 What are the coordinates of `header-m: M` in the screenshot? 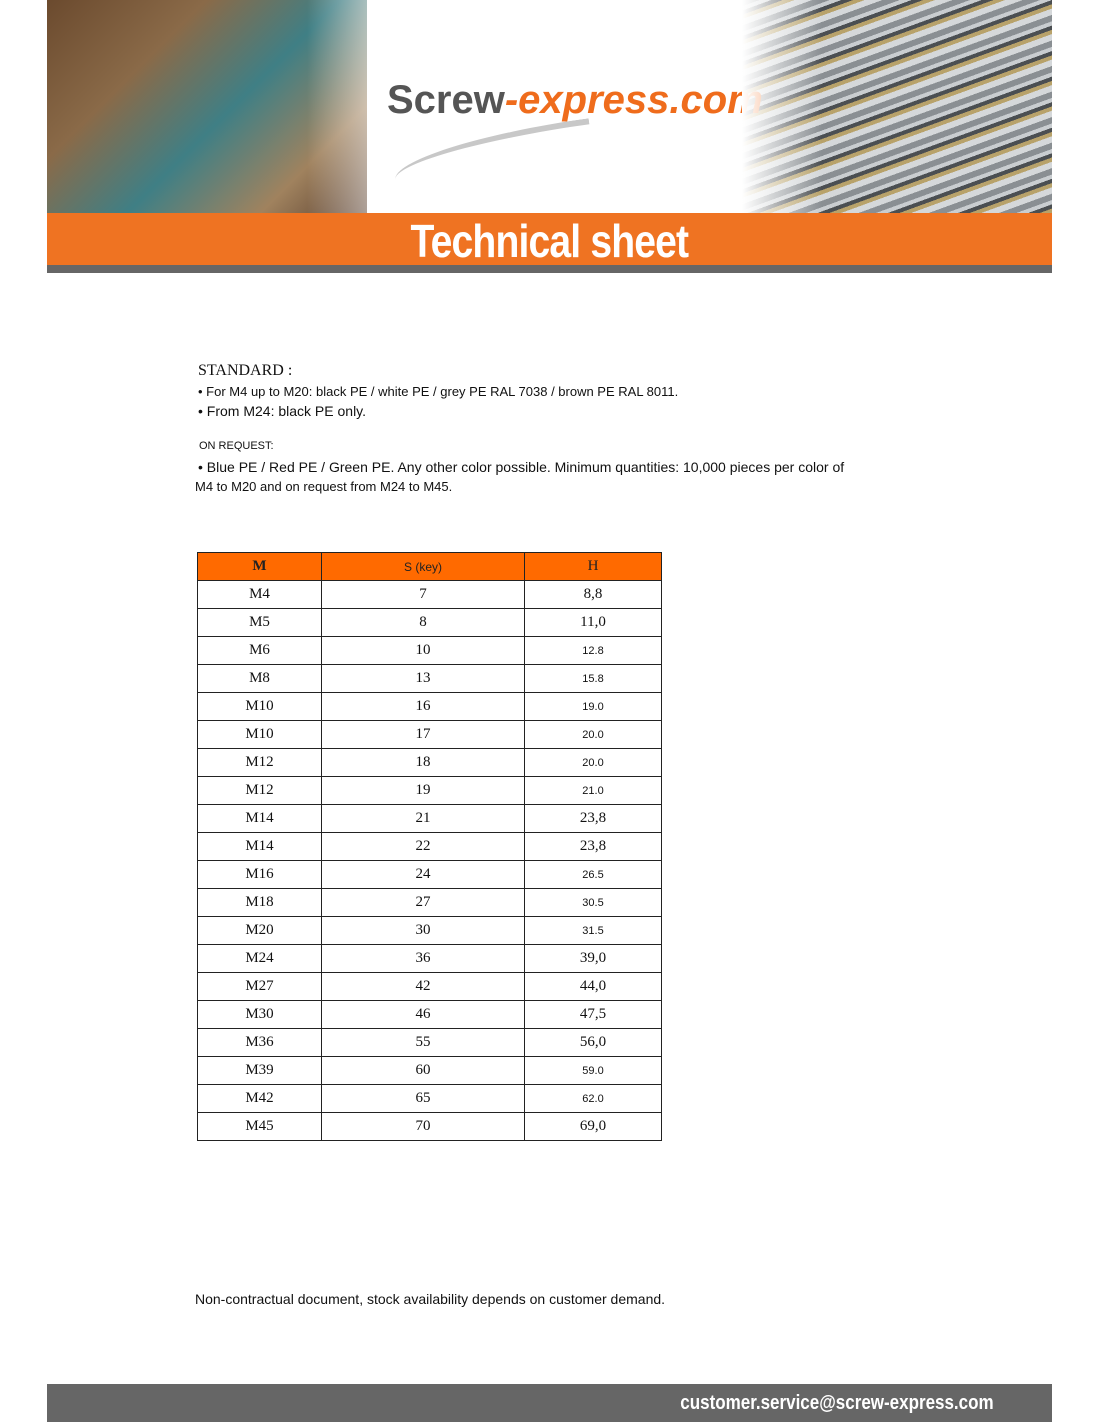 It's located at (259, 566).